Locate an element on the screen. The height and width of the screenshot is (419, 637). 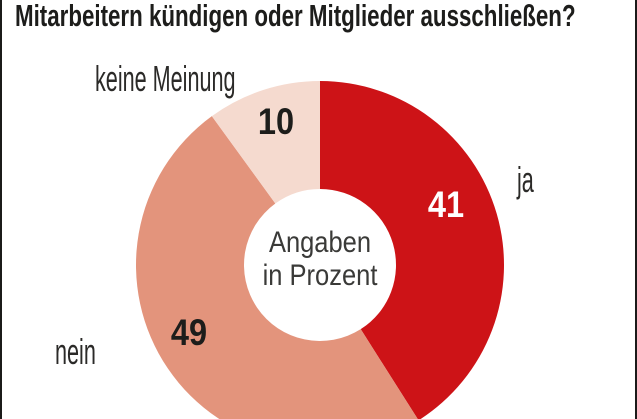
center-label-line2: in Prozent is located at coordinates (320, 275).